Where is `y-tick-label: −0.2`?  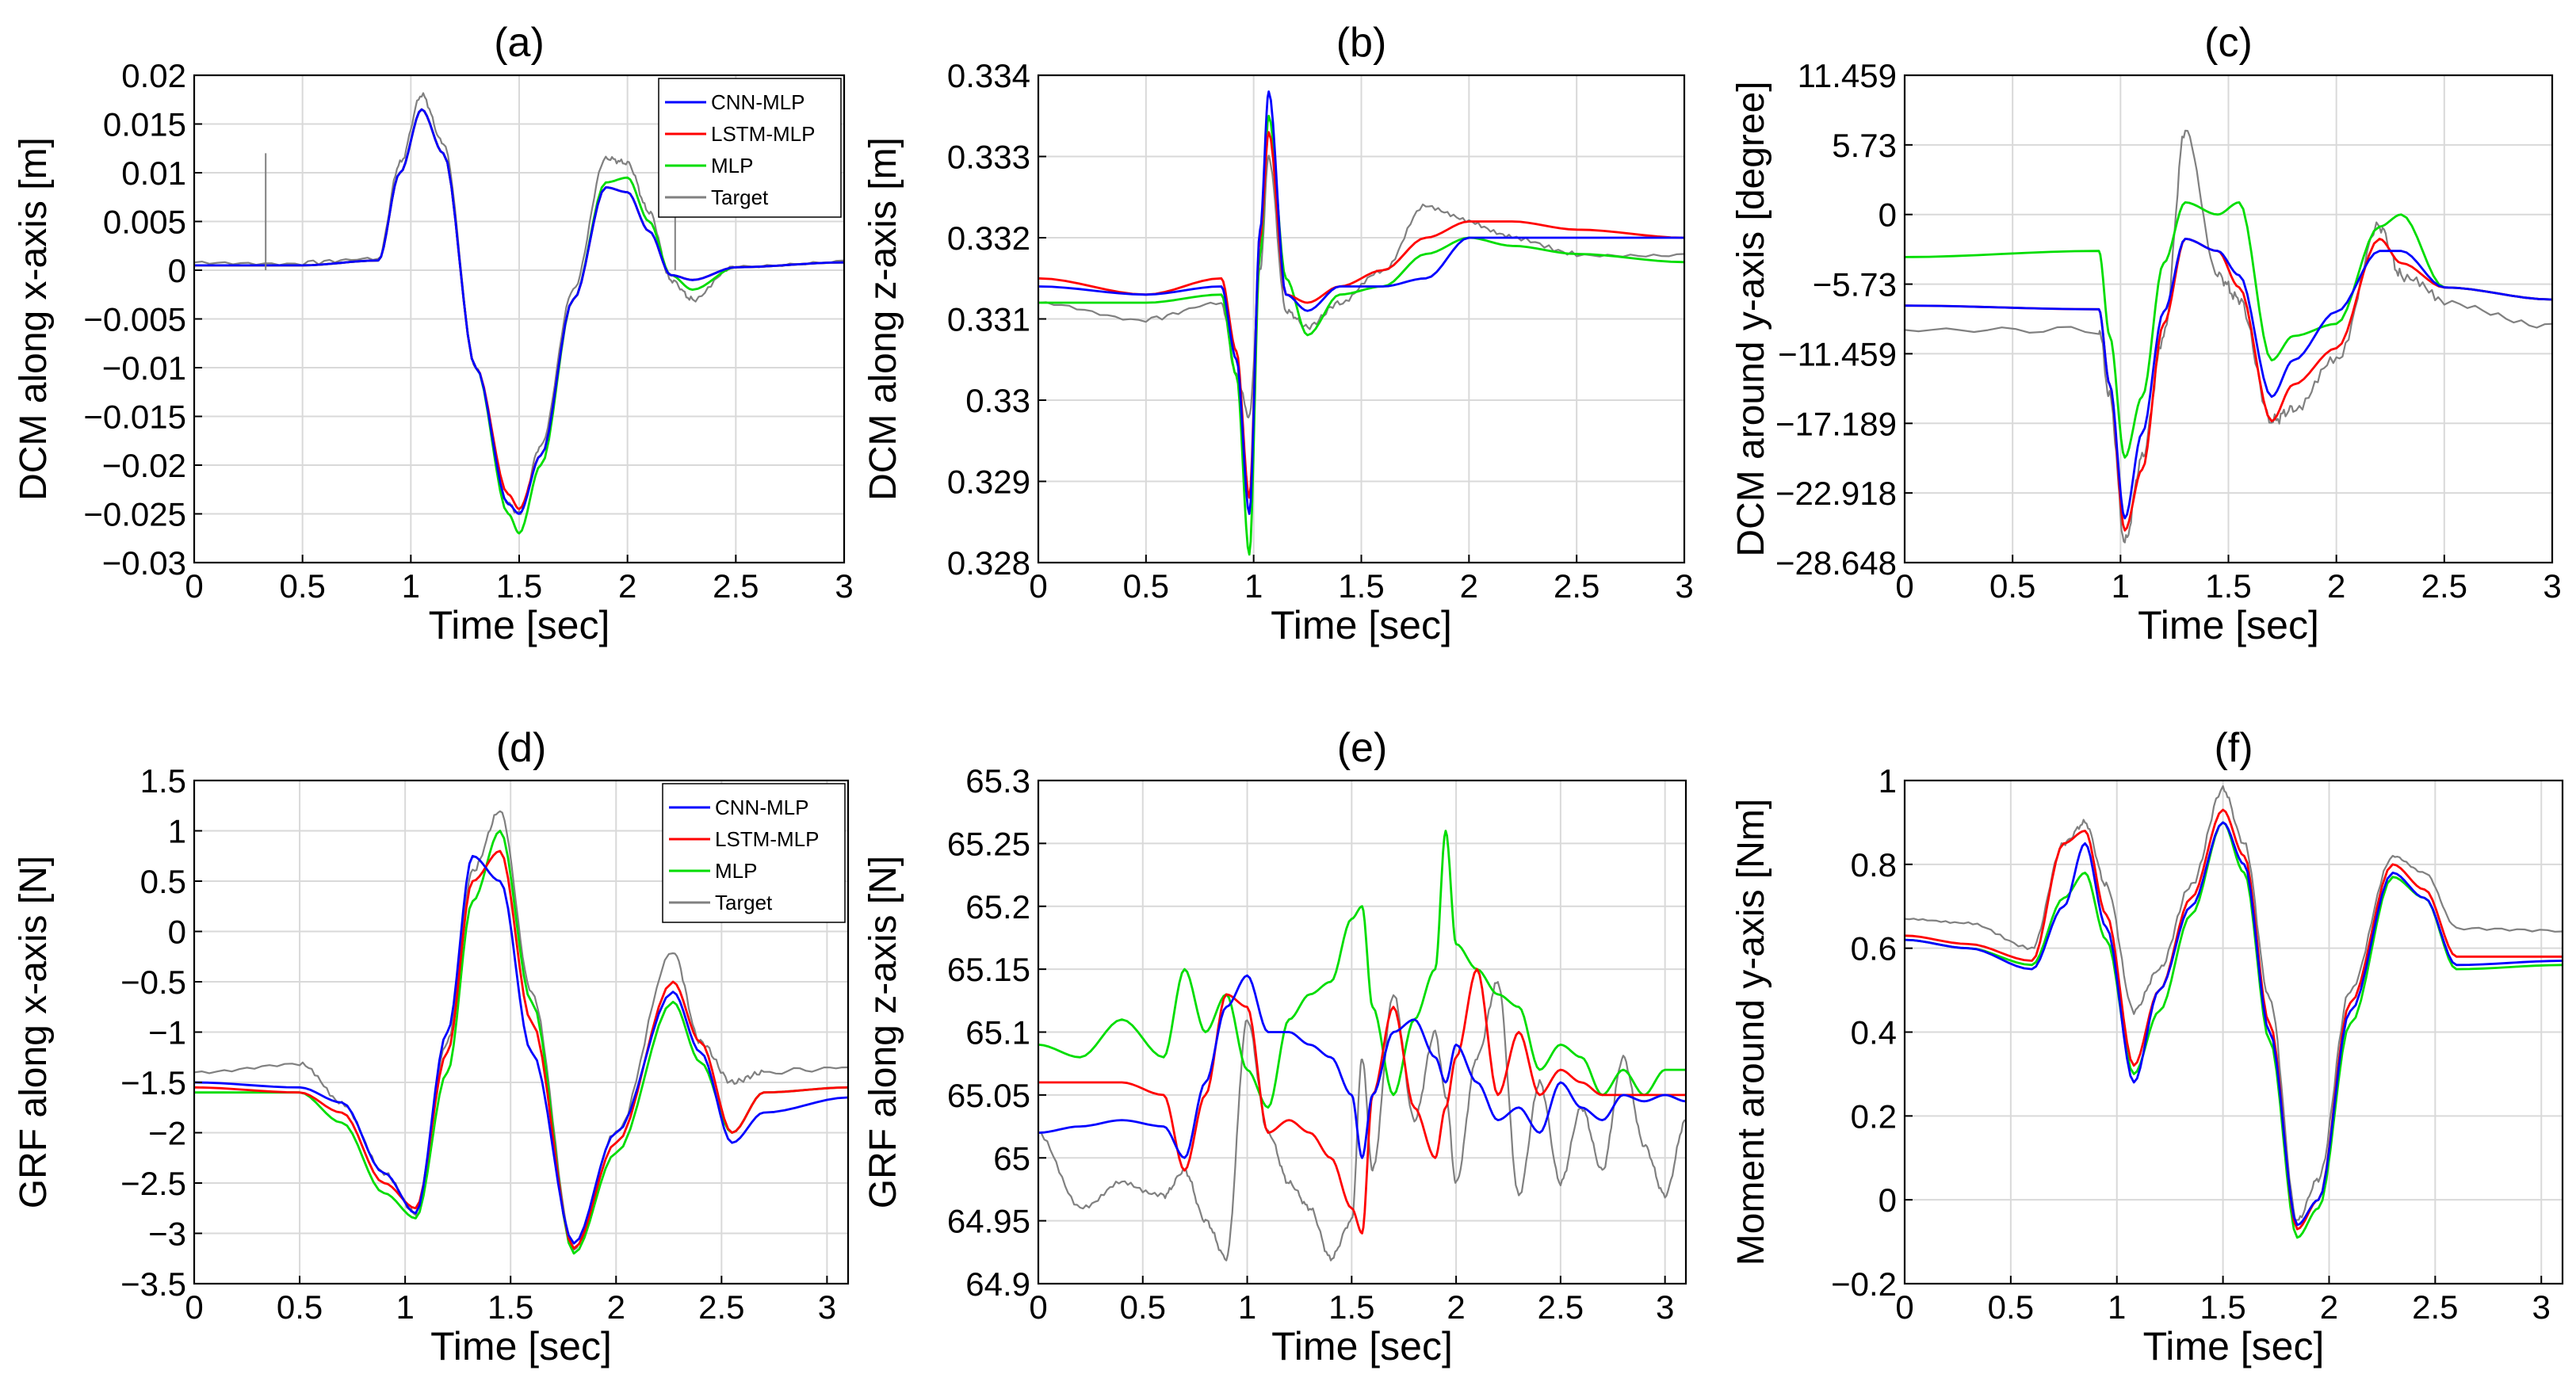
y-tick-label: −0.2 is located at coordinates (1864, 1284).